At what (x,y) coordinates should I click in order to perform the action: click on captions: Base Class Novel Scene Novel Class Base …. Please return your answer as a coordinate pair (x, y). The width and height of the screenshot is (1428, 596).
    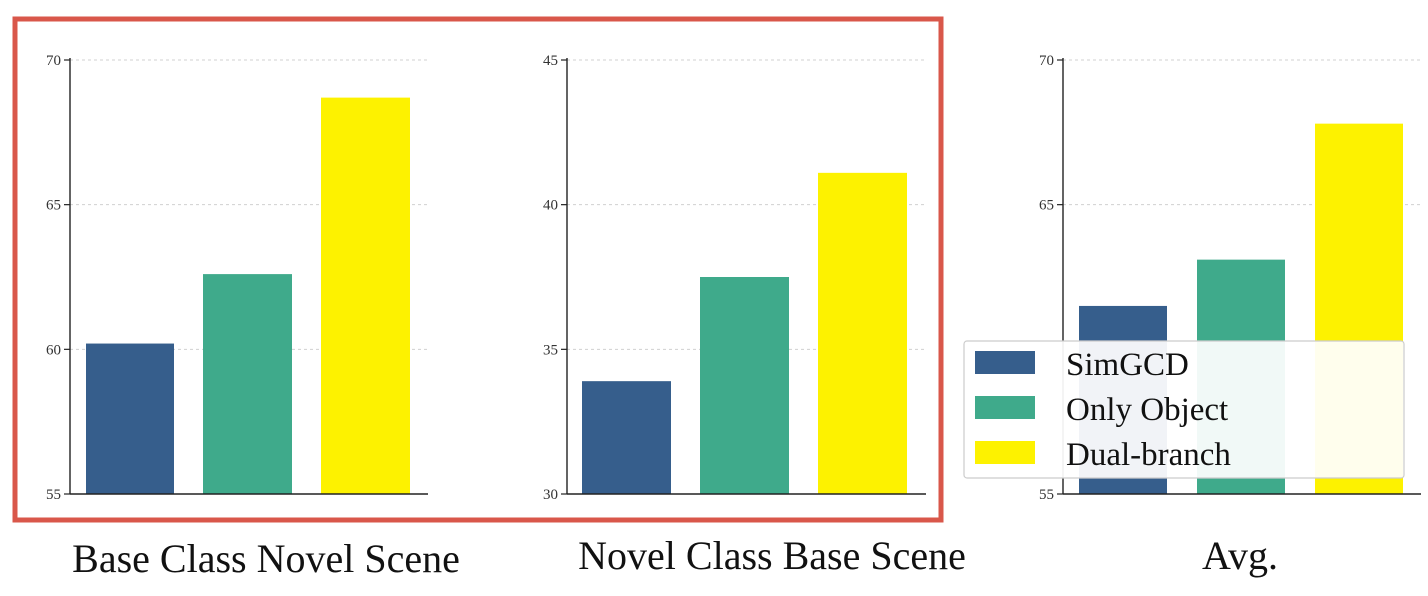
    Looking at the image, I should click on (675, 557).